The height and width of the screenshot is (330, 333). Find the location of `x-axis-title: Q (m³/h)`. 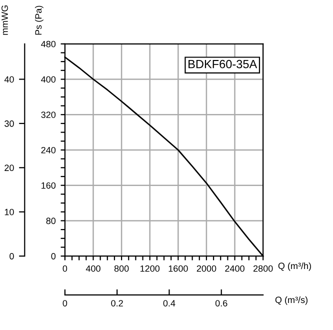

x-axis-title: Q (m³/h) is located at coordinates (294, 266).